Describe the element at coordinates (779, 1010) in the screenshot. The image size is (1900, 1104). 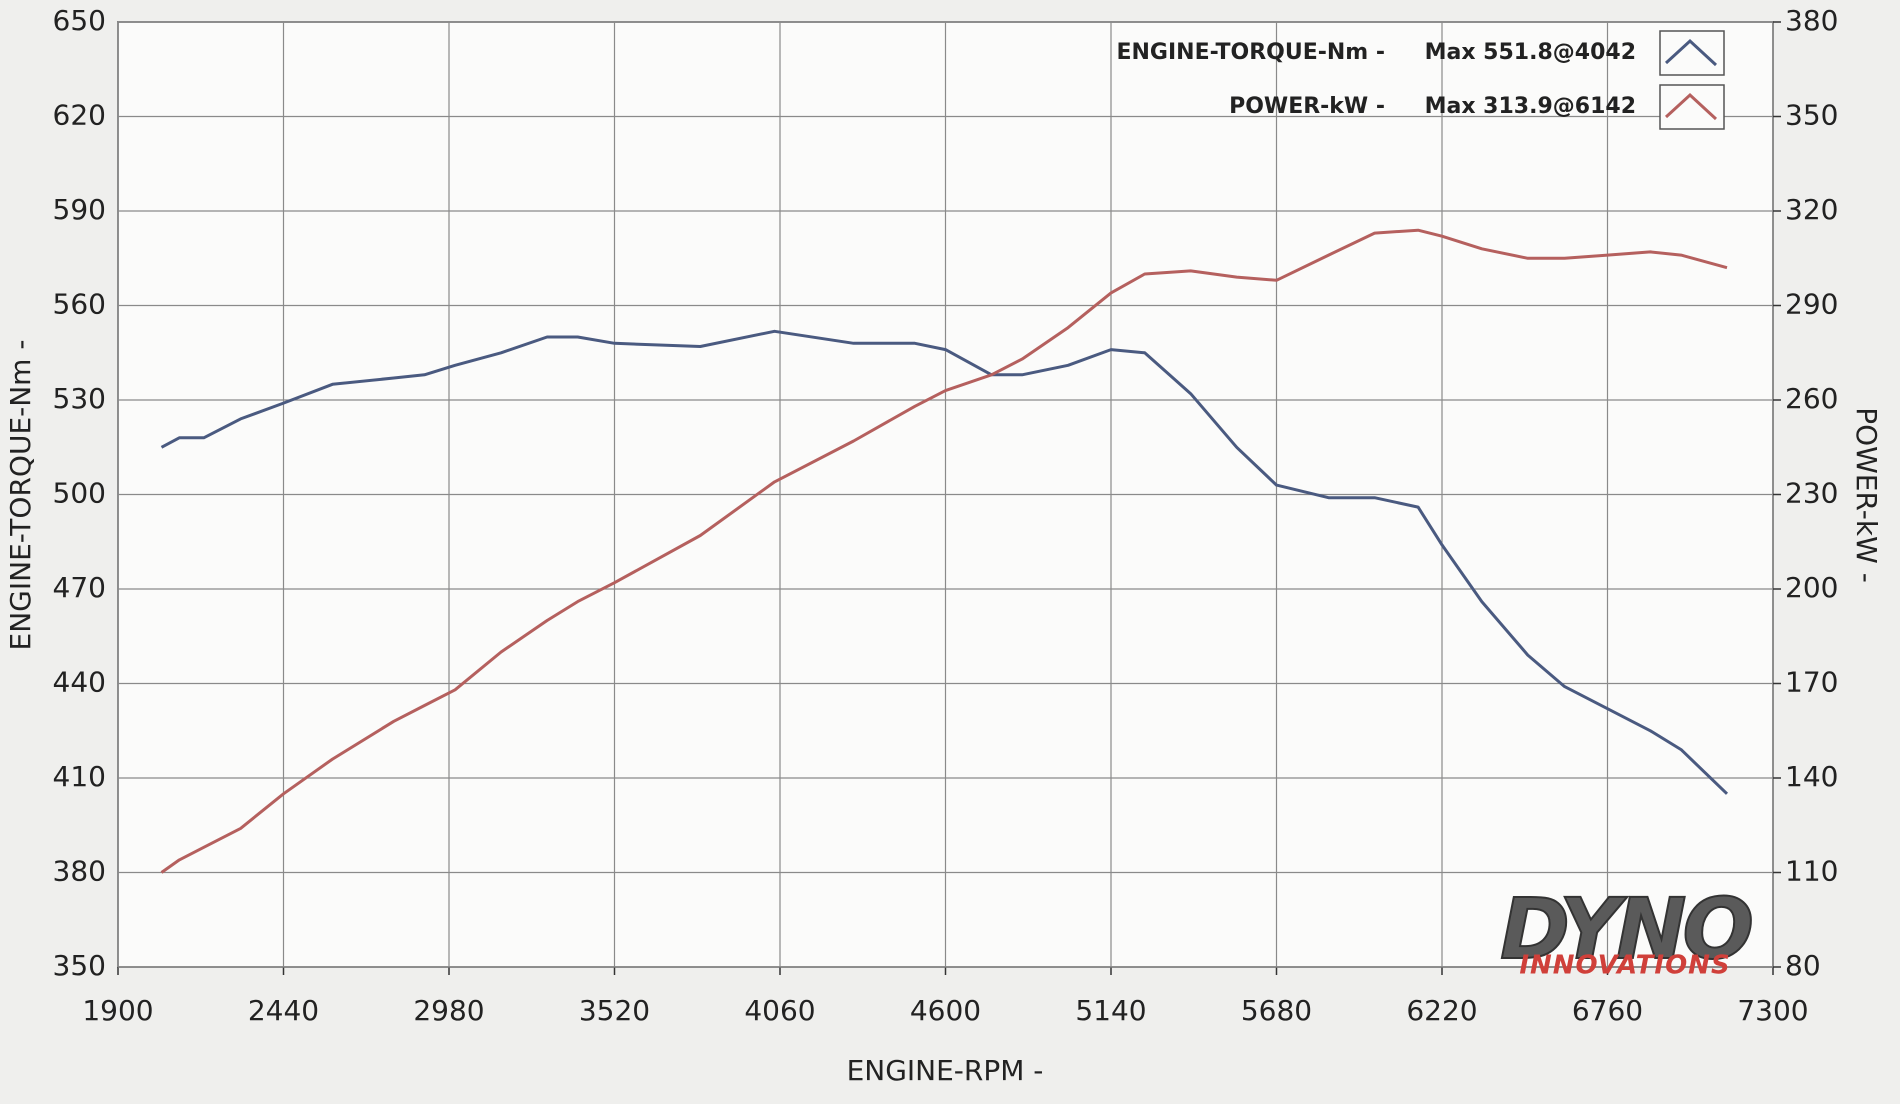
I see `x-tick-label: 4060` at that location.